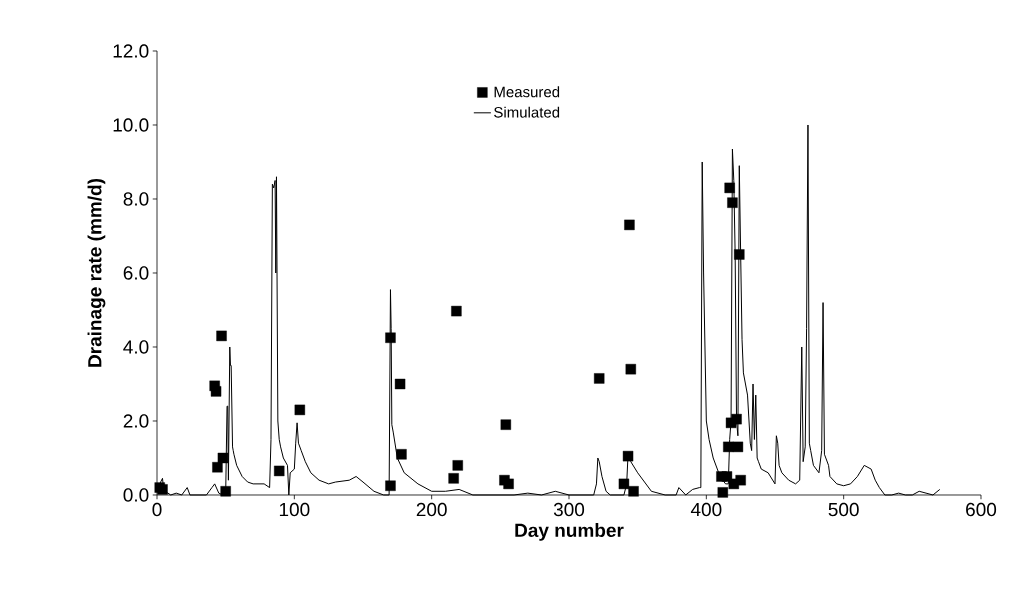 This screenshot has width=1021, height=601. I want to click on x-axis-title: Day number, so click(569, 532).